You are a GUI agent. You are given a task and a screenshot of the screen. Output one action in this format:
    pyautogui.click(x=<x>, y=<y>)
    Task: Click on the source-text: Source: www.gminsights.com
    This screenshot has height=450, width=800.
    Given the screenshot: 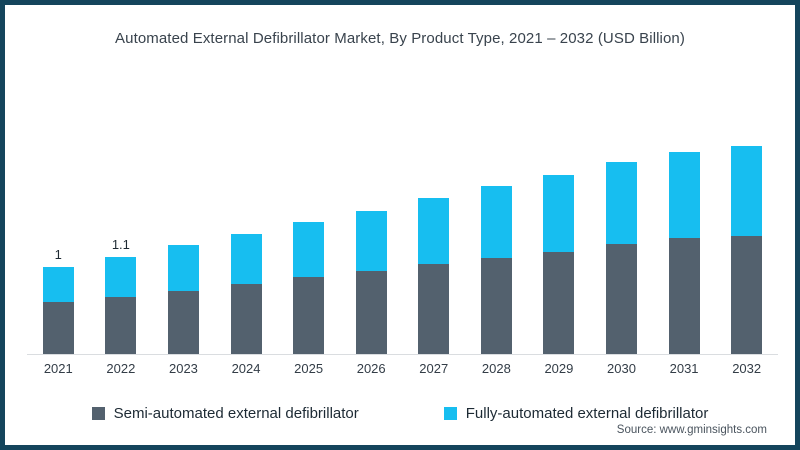 What is the action you would take?
    pyautogui.click(x=691, y=430)
    